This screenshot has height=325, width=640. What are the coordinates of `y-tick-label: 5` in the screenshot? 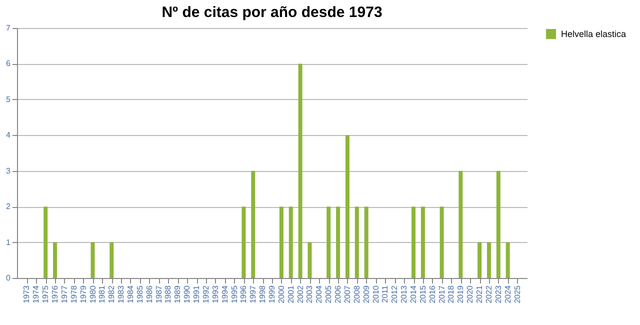 It's located at (9, 99).